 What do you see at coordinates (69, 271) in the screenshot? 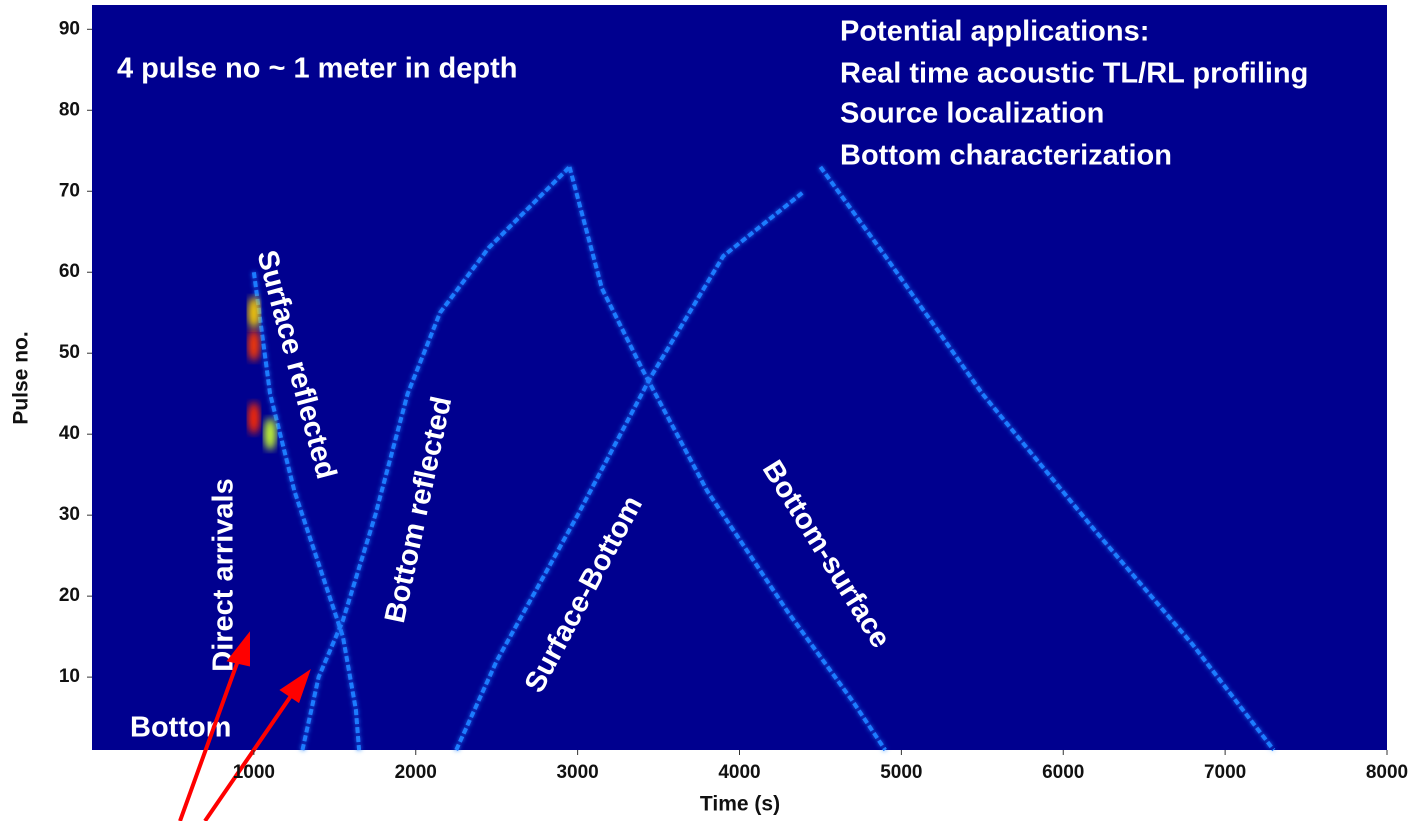
I see `y-tick-label: 60` at bounding box center [69, 271].